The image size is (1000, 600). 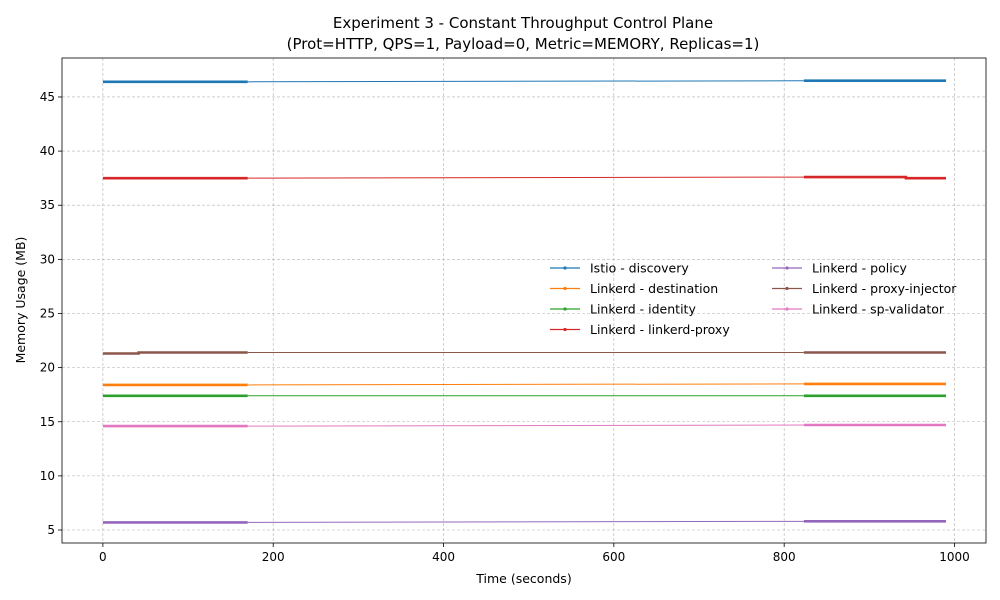 What do you see at coordinates (524, 353) in the screenshot?
I see `series-linkerd-proxy-injector` at bounding box center [524, 353].